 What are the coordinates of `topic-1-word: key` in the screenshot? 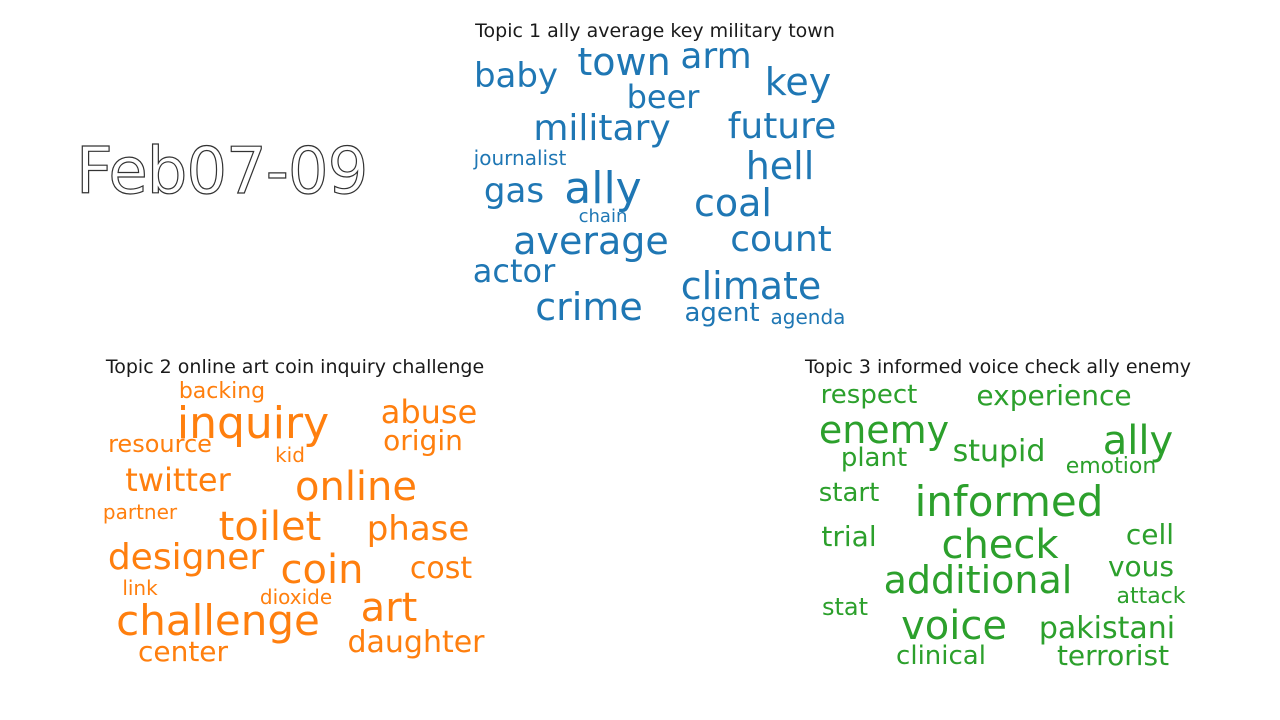 It's located at (798, 82).